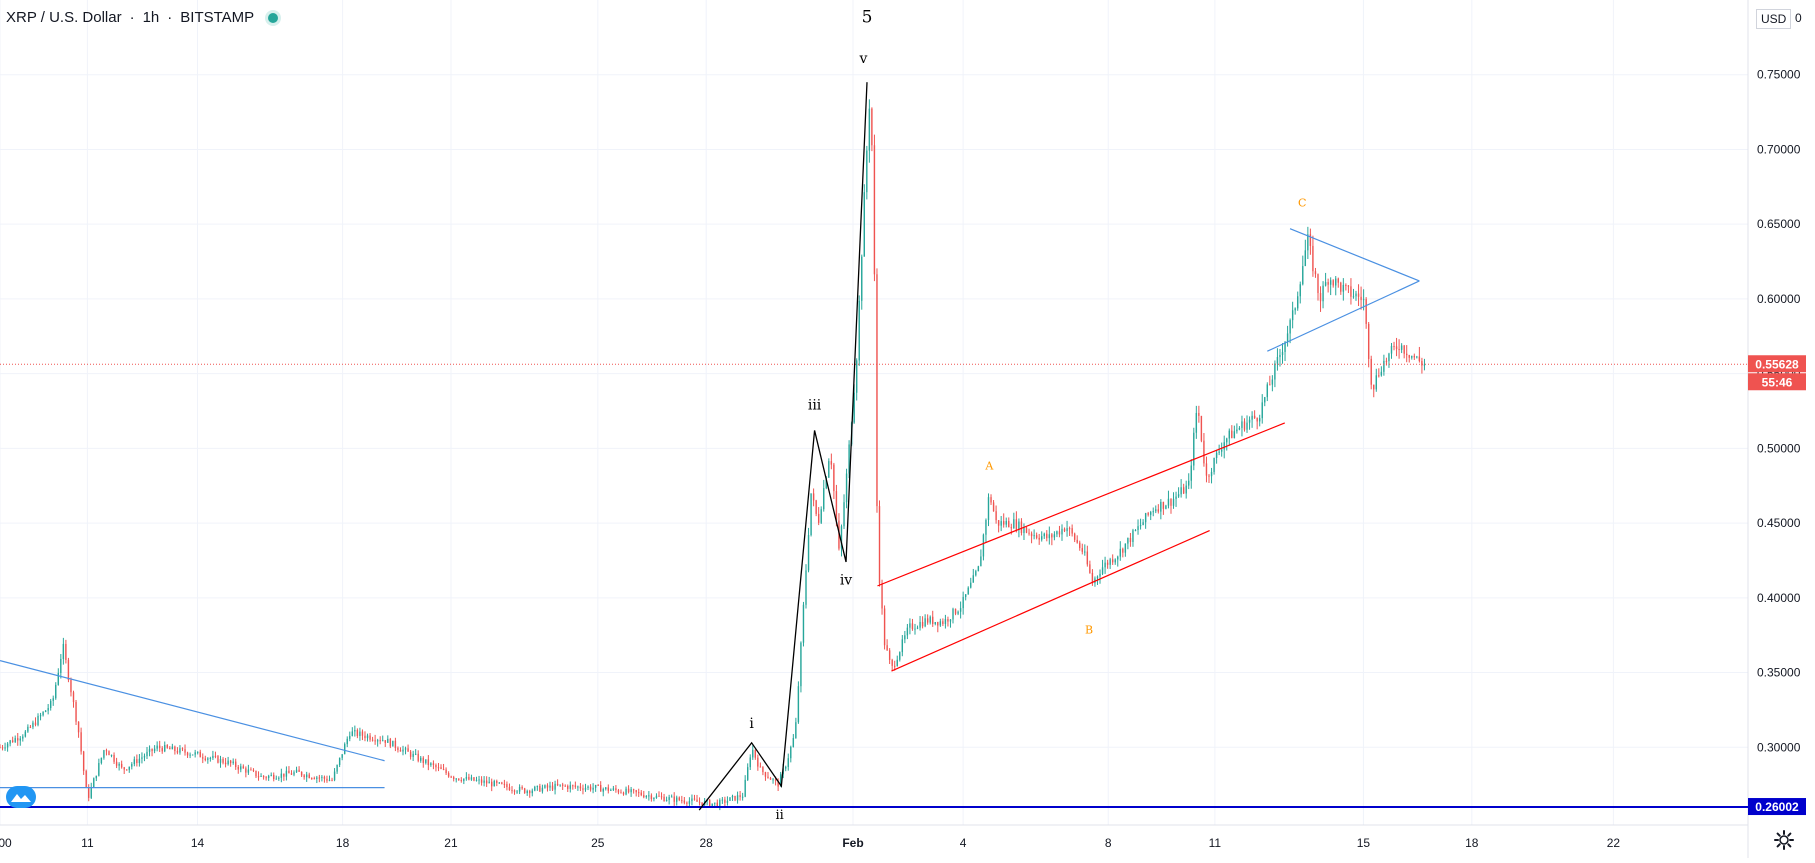 The height and width of the screenshot is (863, 1815). Describe the element at coordinates (1774, 19) in the screenshot. I see `currency-button: USD` at that location.